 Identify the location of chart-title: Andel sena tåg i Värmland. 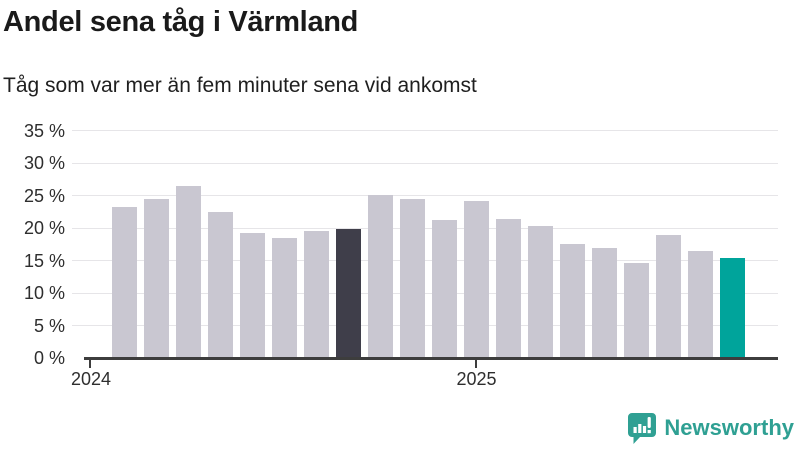
(181, 22).